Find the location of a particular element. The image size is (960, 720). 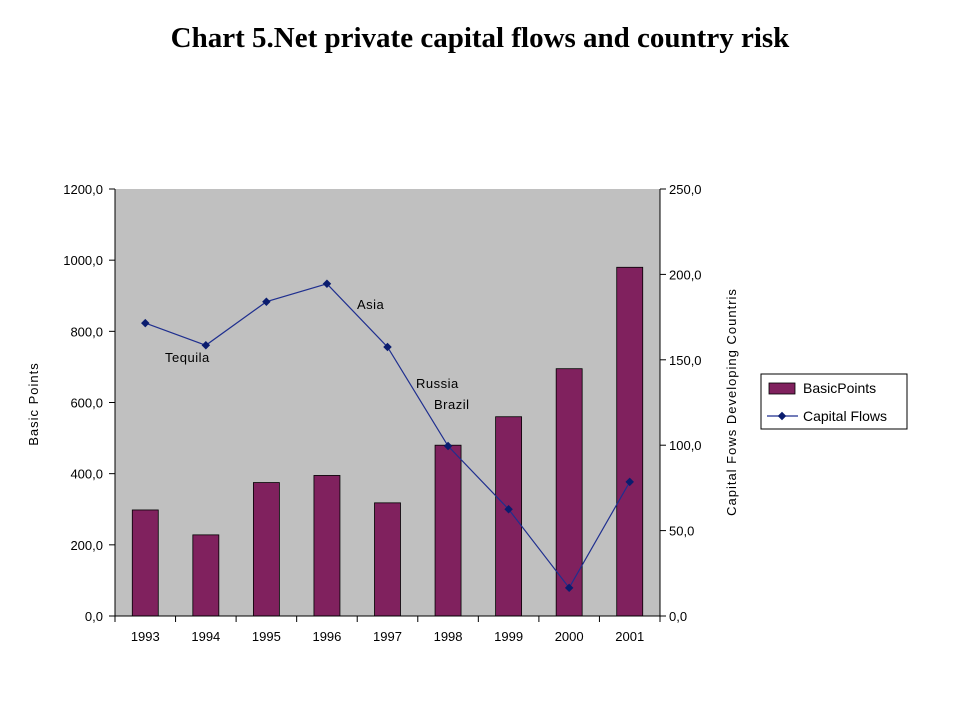

y-tick-label: 600,0 is located at coordinates (86, 403).